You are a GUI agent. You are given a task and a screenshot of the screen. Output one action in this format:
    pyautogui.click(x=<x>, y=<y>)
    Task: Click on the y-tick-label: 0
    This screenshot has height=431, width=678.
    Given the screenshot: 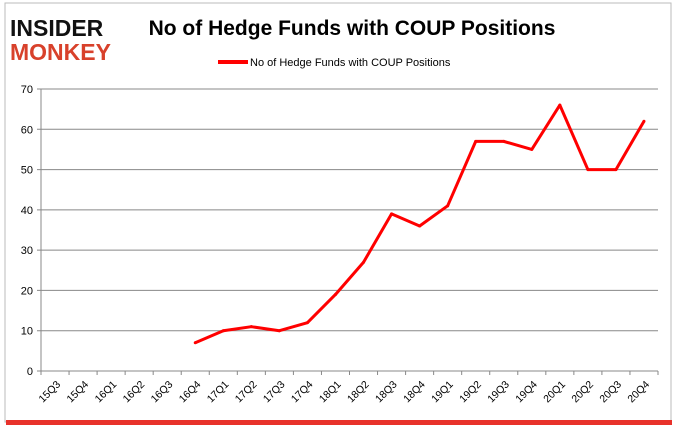 What is the action you would take?
    pyautogui.click(x=30, y=372)
    